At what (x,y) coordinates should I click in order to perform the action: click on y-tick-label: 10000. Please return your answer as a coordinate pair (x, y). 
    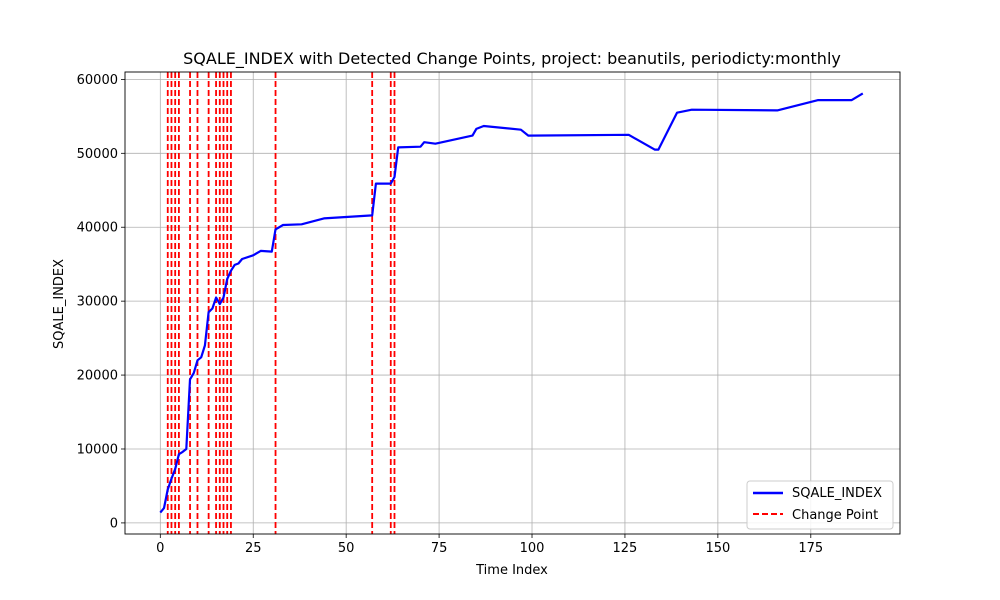
    Looking at the image, I should click on (97, 449).